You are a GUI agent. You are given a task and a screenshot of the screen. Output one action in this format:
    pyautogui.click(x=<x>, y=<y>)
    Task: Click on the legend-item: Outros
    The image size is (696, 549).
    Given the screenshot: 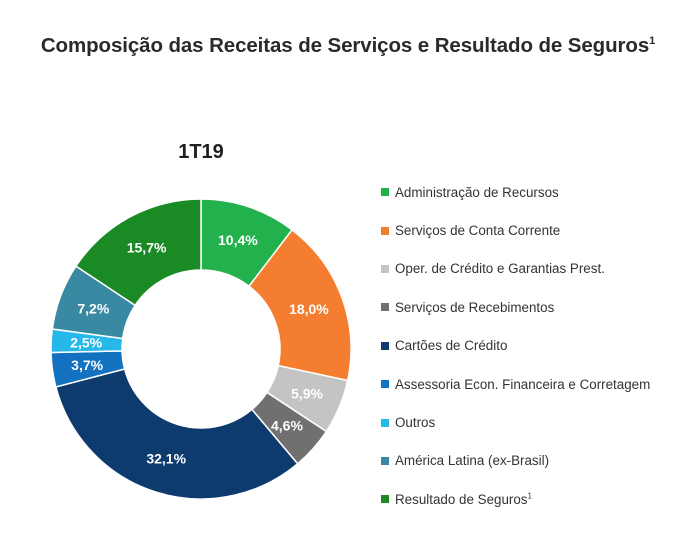 What is the action you would take?
    pyautogui.click(x=515, y=422)
    